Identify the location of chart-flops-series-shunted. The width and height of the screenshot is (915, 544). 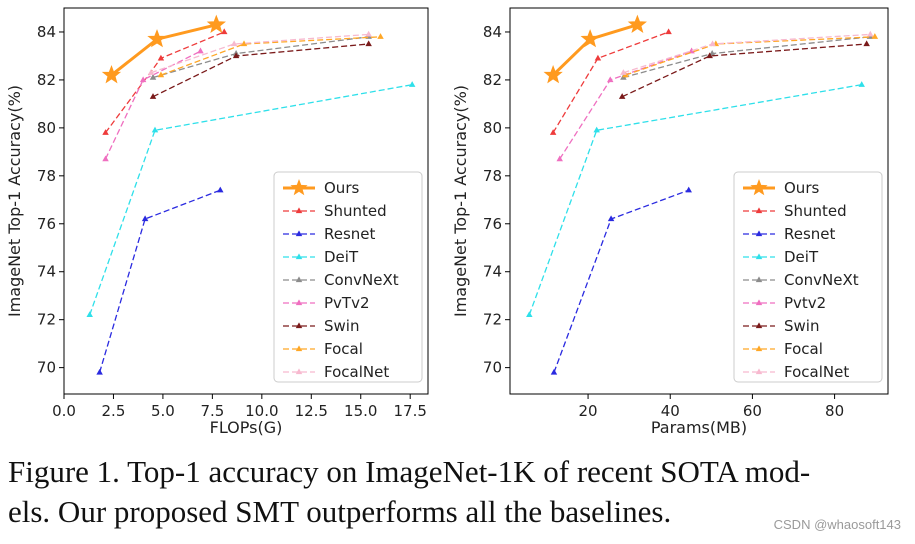
(165, 81).